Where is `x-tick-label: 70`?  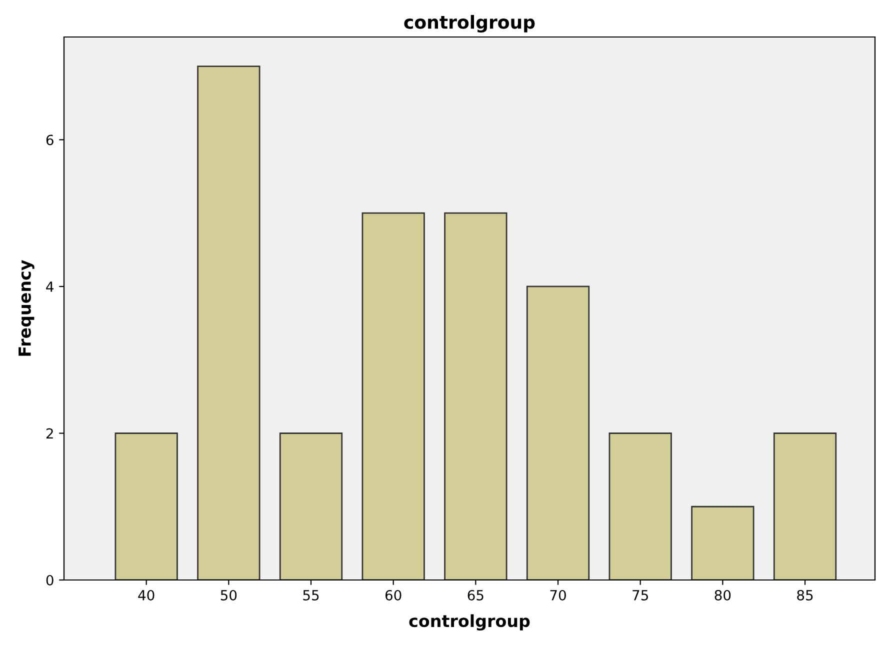 x-tick-label: 70 is located at coordinates (558, 595).